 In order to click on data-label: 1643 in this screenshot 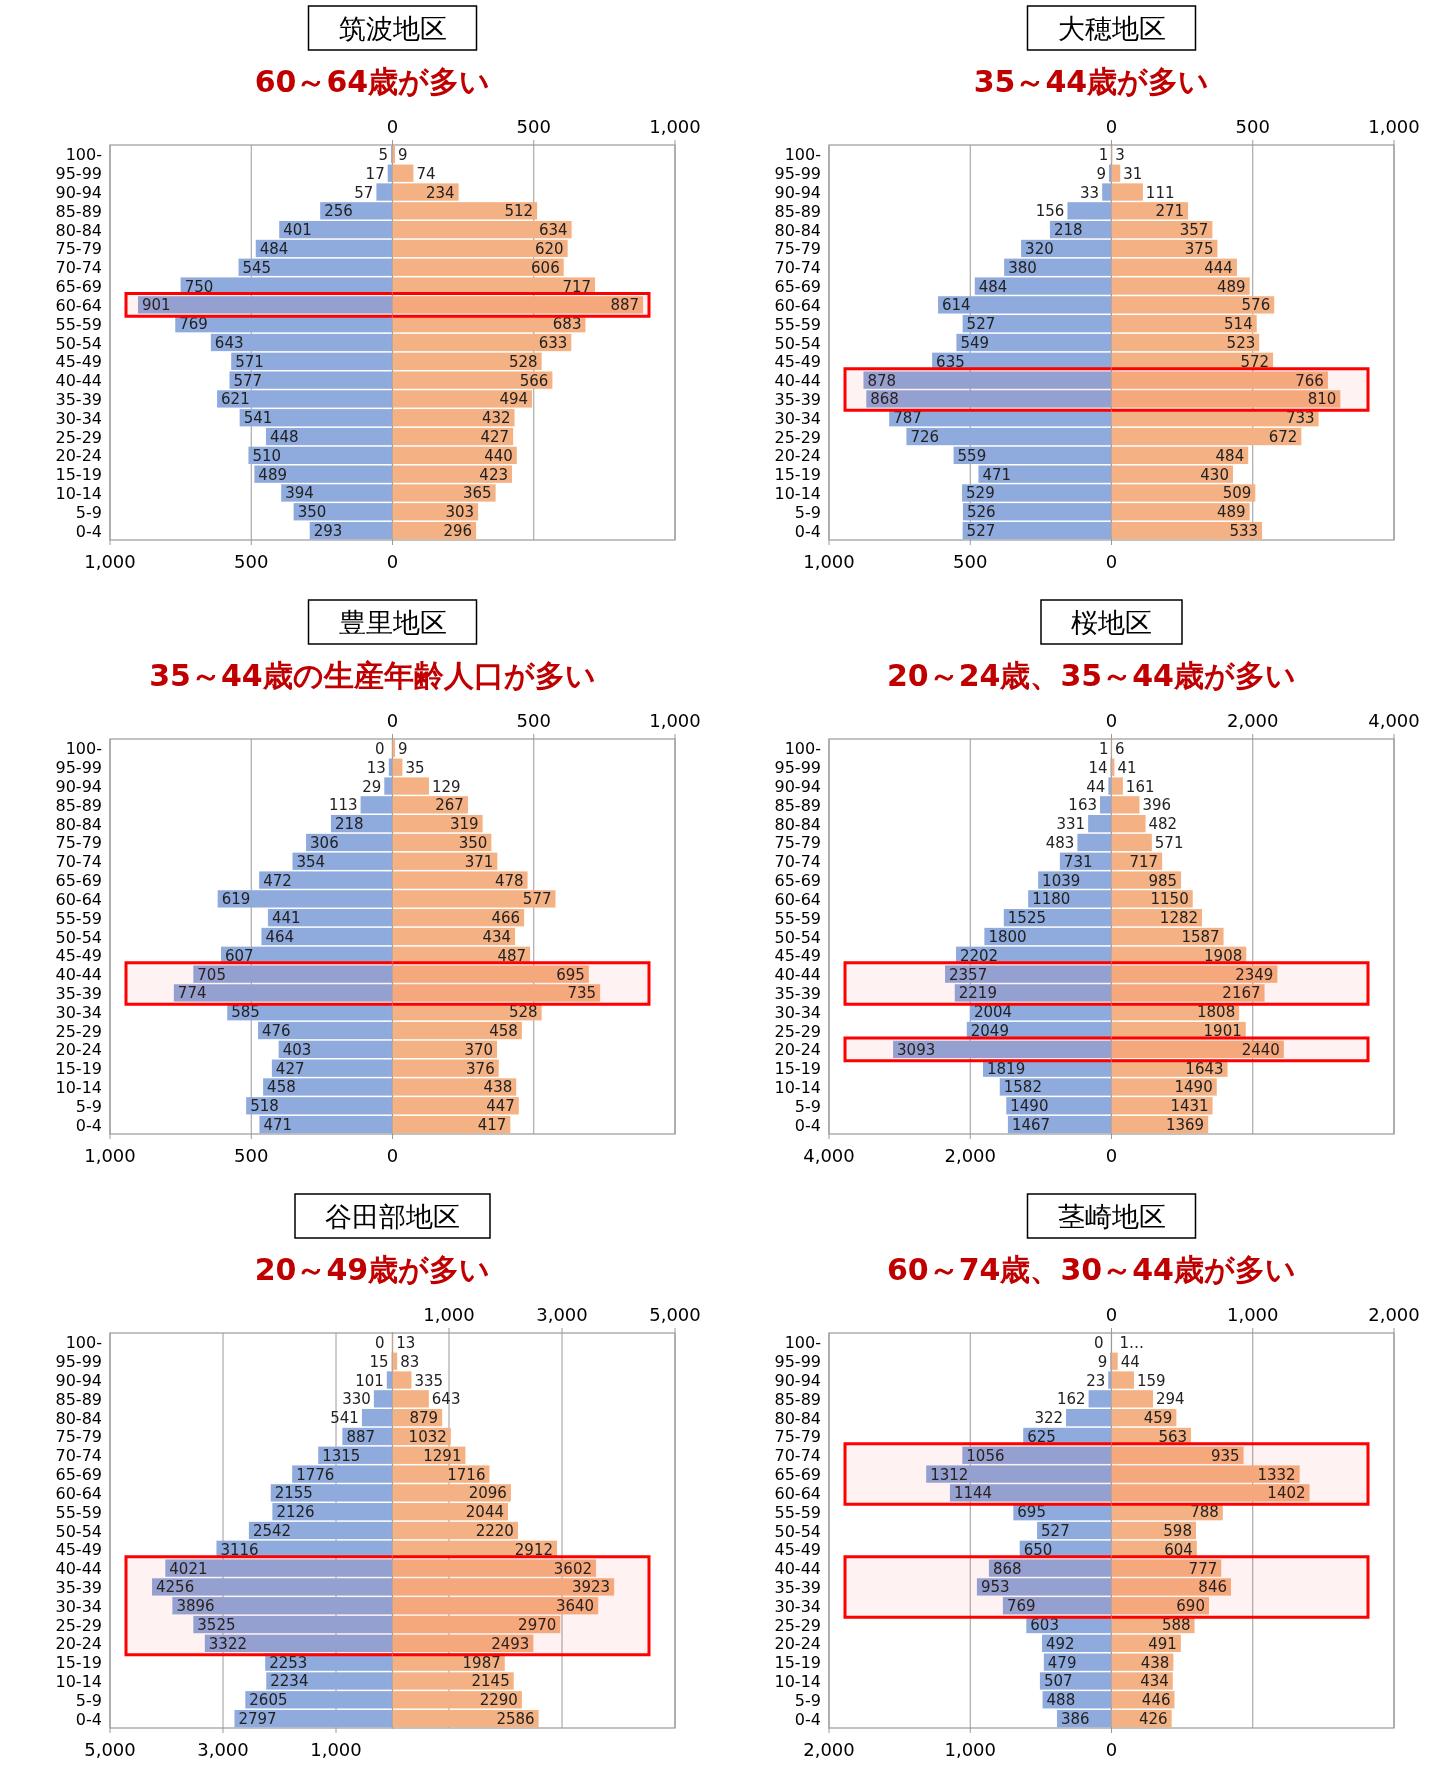, I will do `click(1204, 1068)`.